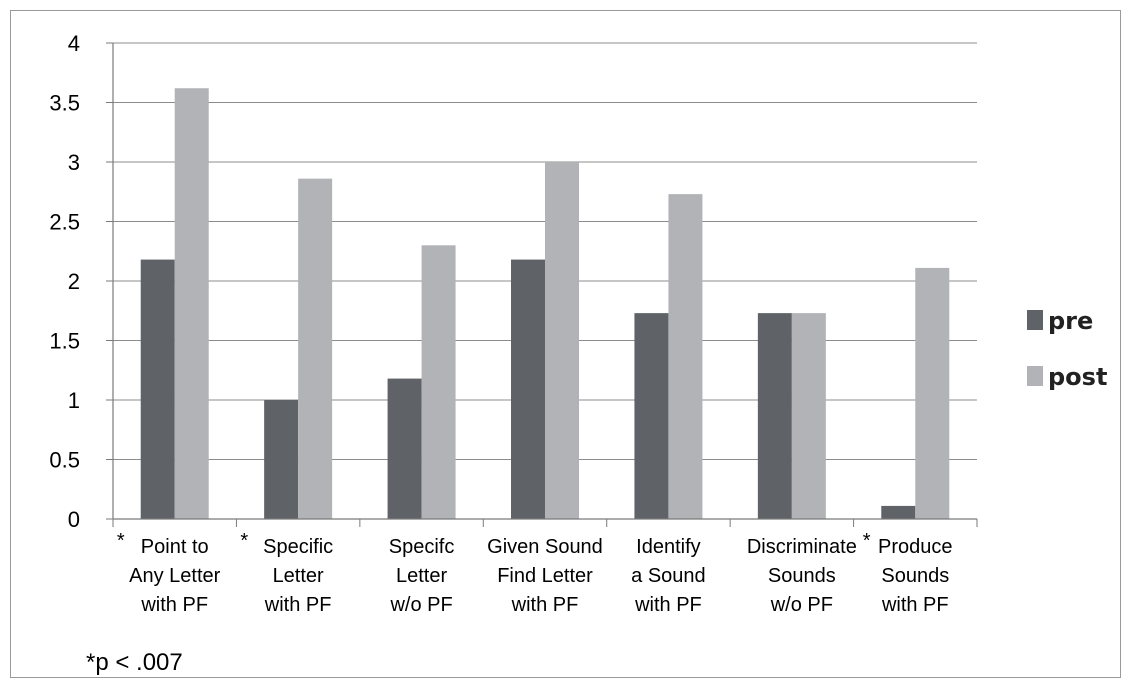 This screenshot has height=682, width=1133. I want to click on x-category-label: Produce, so click(915, 547).